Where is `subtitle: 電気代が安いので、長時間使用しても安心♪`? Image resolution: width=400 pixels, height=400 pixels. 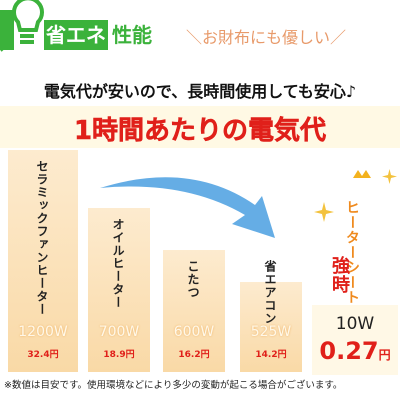
subtitle: 電気代が安いので、長時間使用しても安心♪ is located at coordinates (200, 91).